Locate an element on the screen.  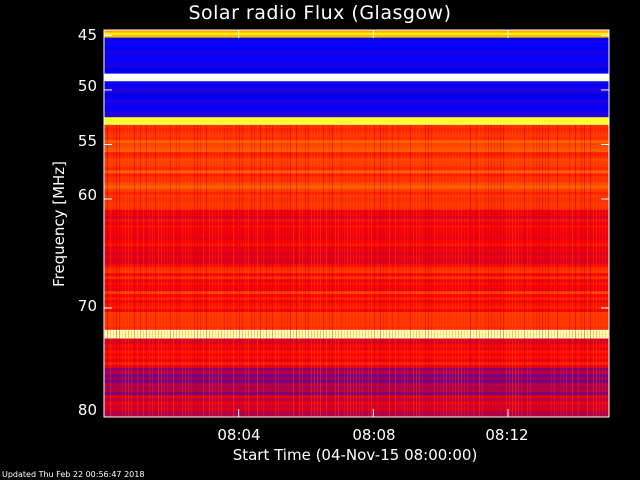
updated-timestamp: Updated Thu Feb 22 00:56:47 2018 is located at coordinates (73, 474).